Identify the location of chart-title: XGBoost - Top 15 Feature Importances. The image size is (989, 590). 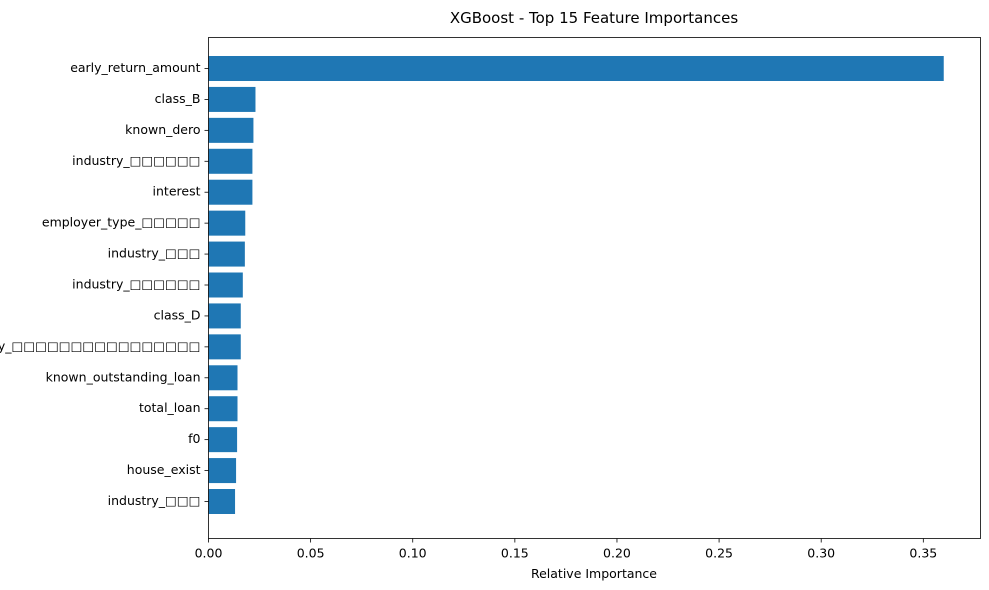
(594, 18).